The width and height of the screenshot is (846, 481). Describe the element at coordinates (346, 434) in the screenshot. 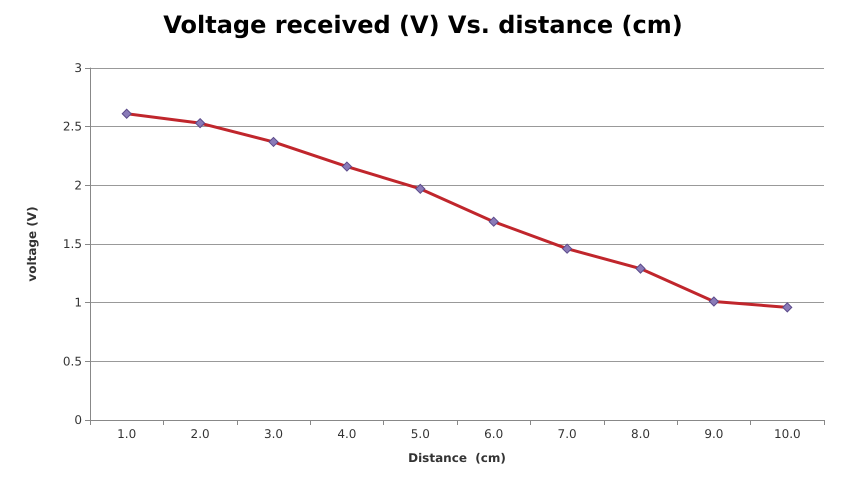

I see `x-tick-label: 4.0` at that location.